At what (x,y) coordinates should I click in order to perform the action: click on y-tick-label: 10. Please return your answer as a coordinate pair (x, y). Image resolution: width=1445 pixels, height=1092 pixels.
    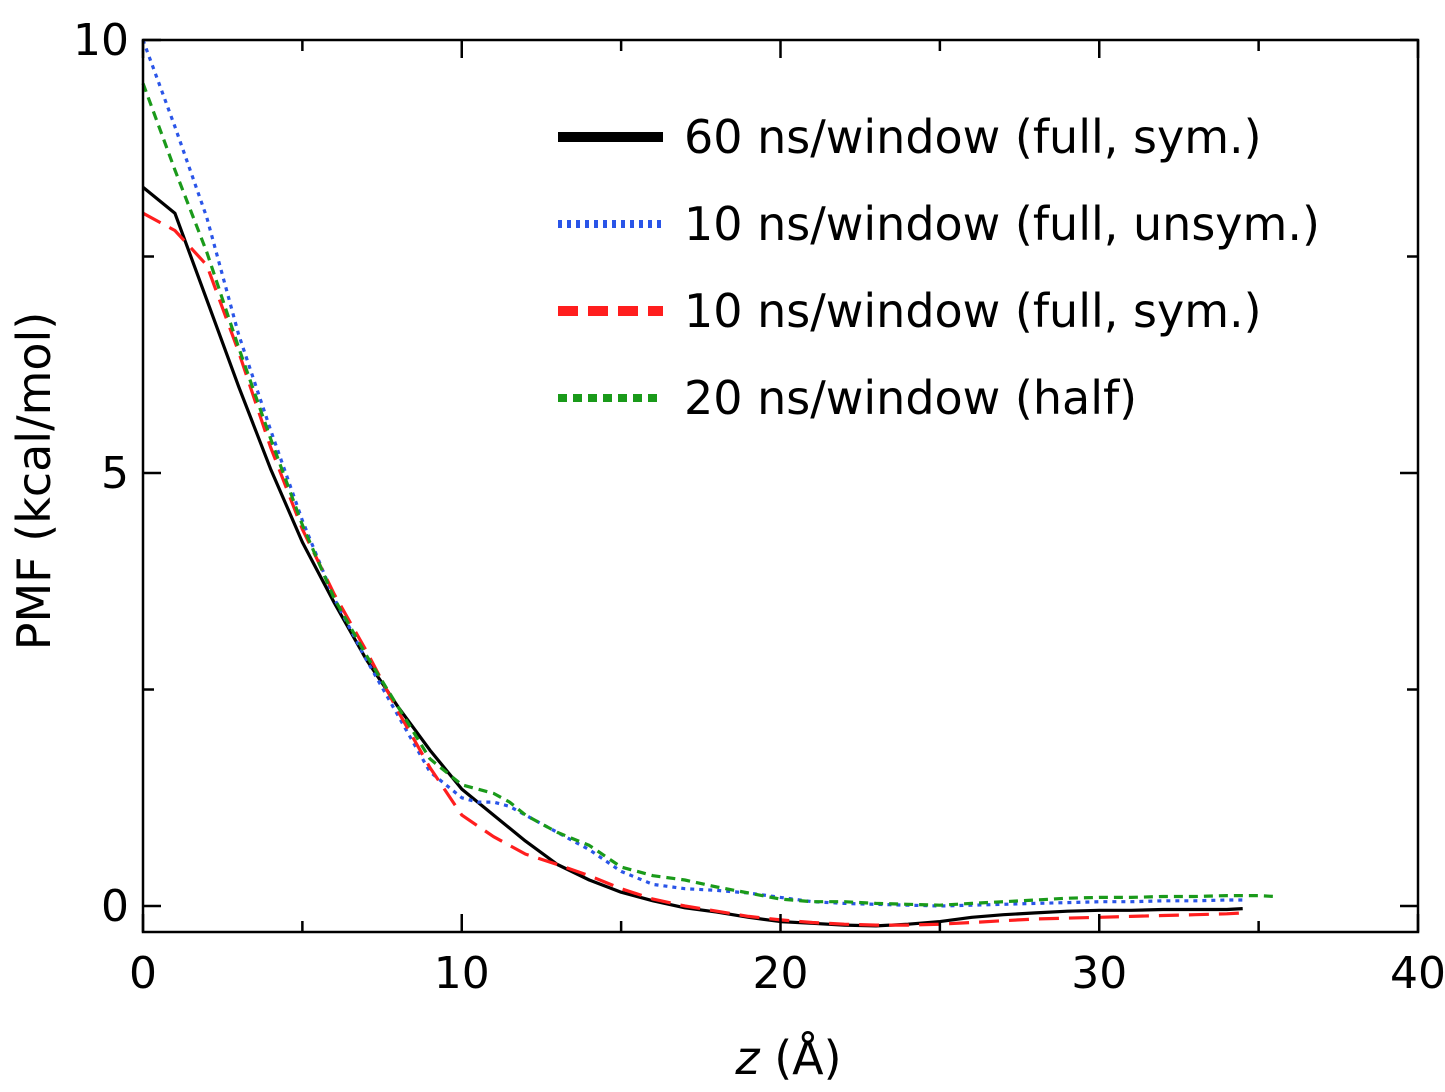
    Looking at the image, I should click on (101, 40).